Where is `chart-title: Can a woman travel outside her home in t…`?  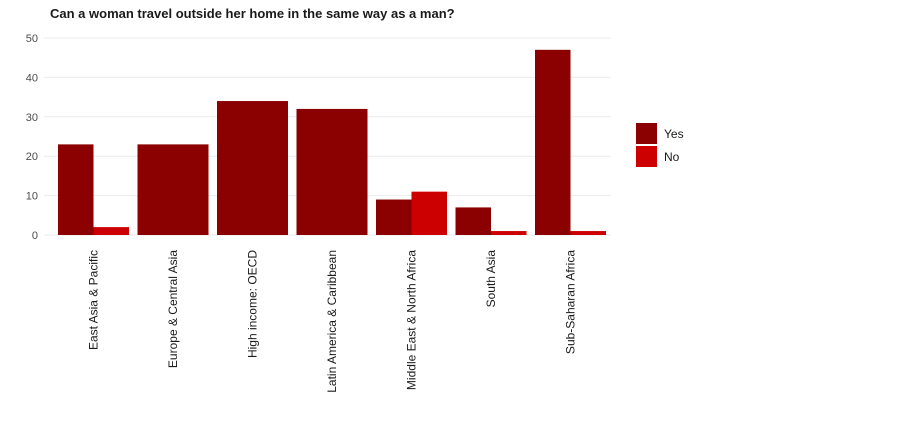 chart-title: Can a woman travel outside her home in t… is located at coordinates (252, 13).